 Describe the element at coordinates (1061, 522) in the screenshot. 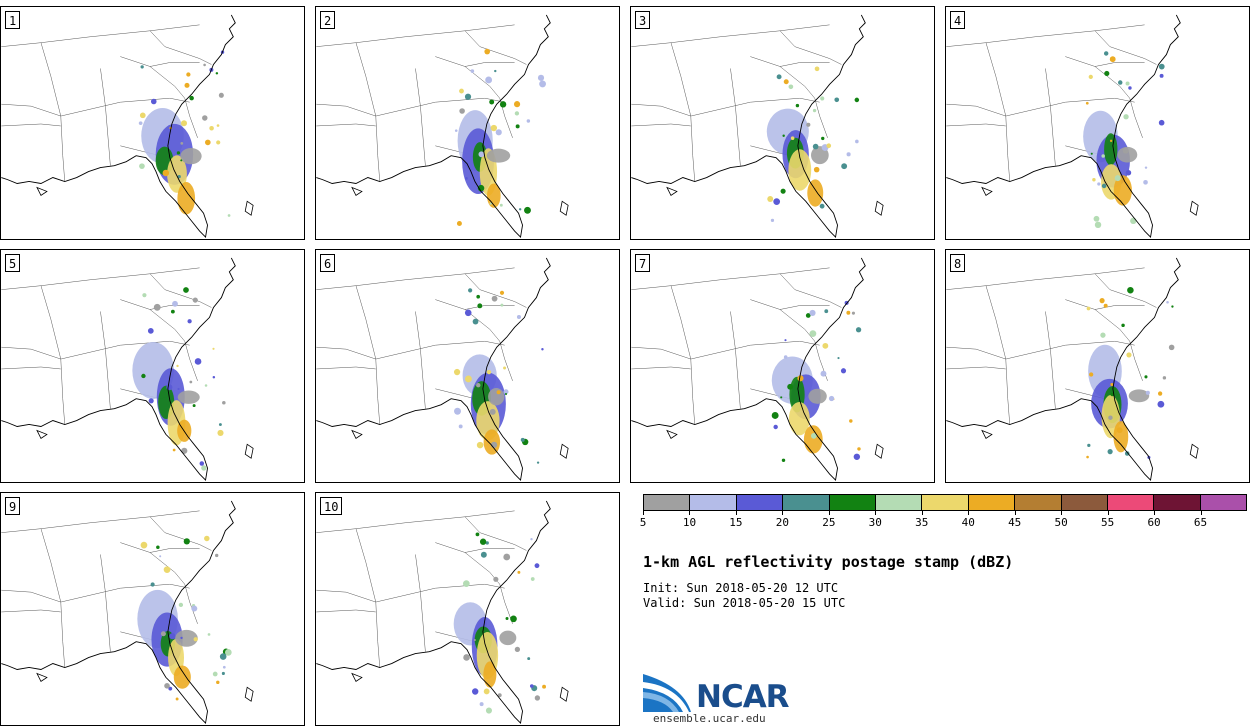

I see `colorbar-tick-label: 50` at that location.